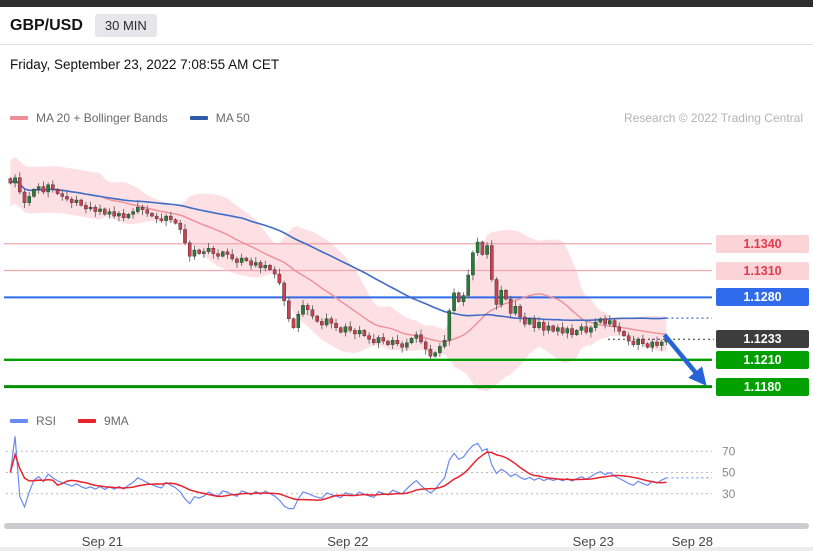  I want to click on rsi-chart-canvas: 70 50 30, so click(371, 473).